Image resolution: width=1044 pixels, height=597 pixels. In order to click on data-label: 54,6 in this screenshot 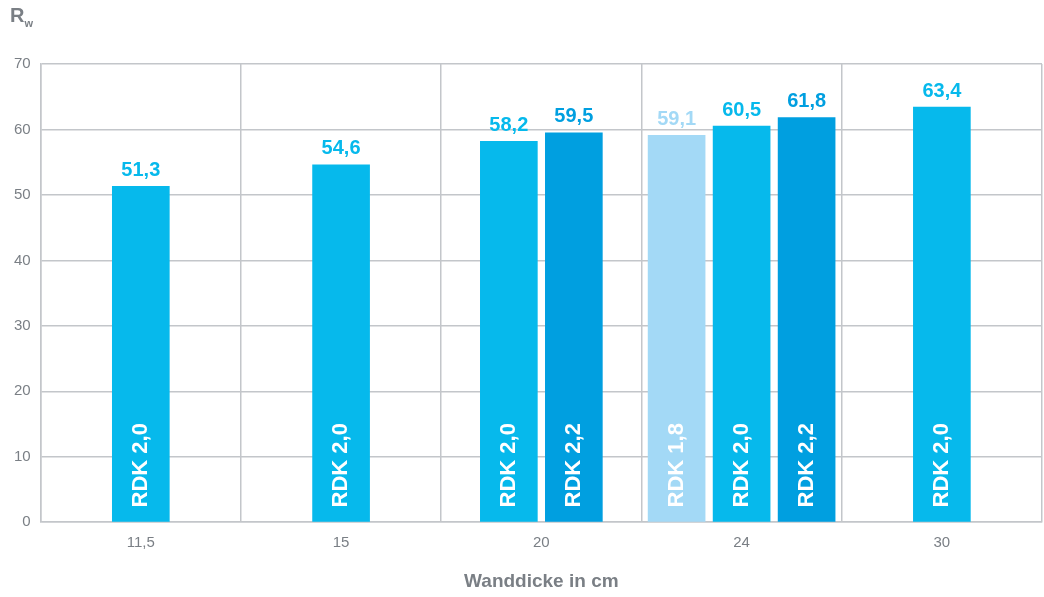, I will do `click(341, 147)`.